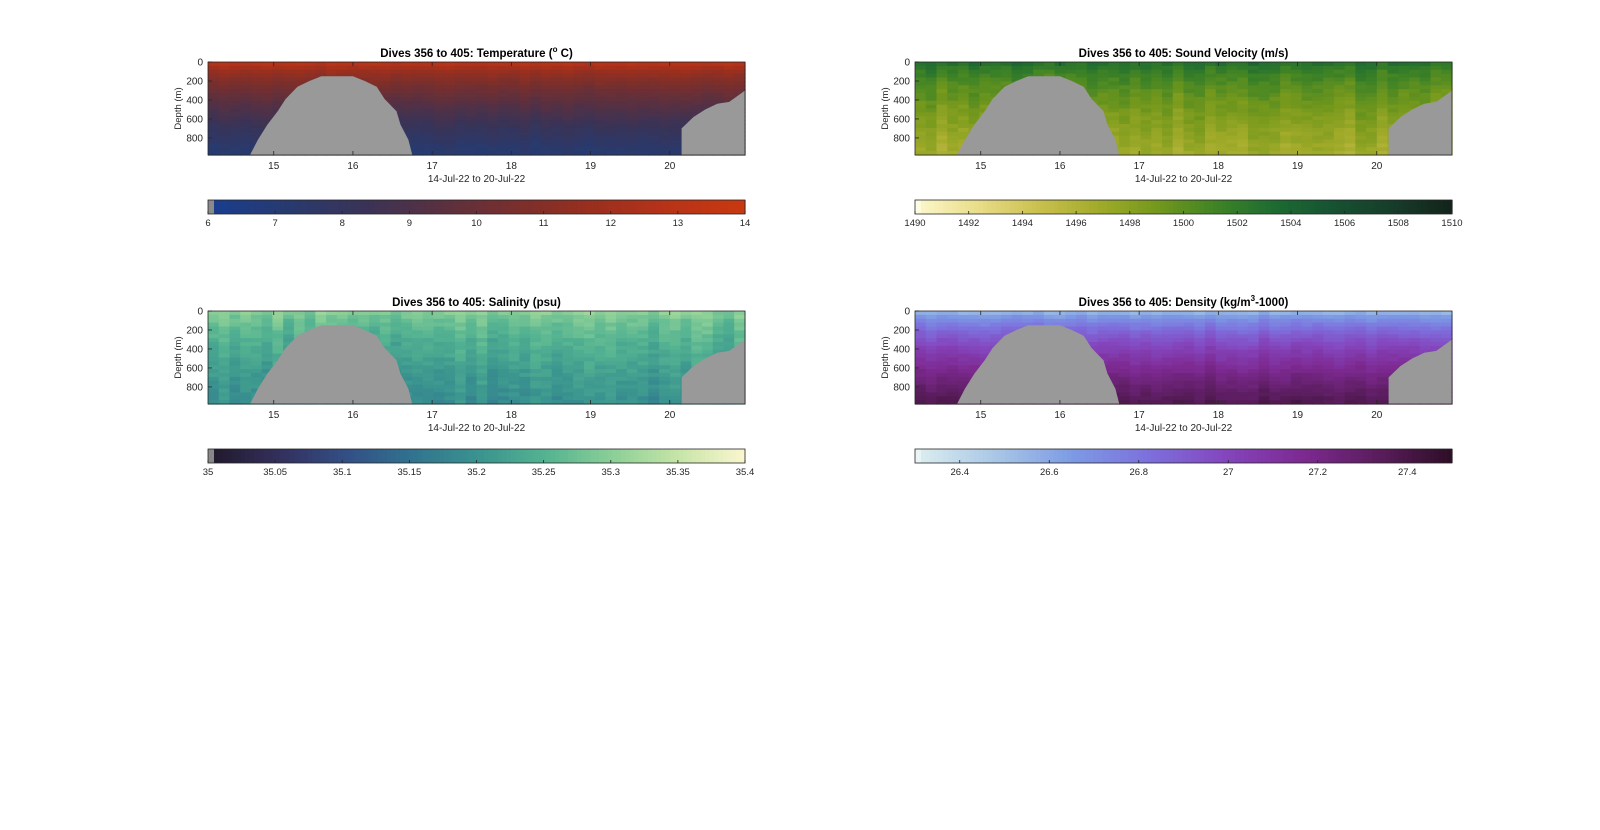 This screenshot has height=830, width=1600. Describe the element at coordinates (200, 63) in the screenshot. I see `y-tick-label: 0` at that location.